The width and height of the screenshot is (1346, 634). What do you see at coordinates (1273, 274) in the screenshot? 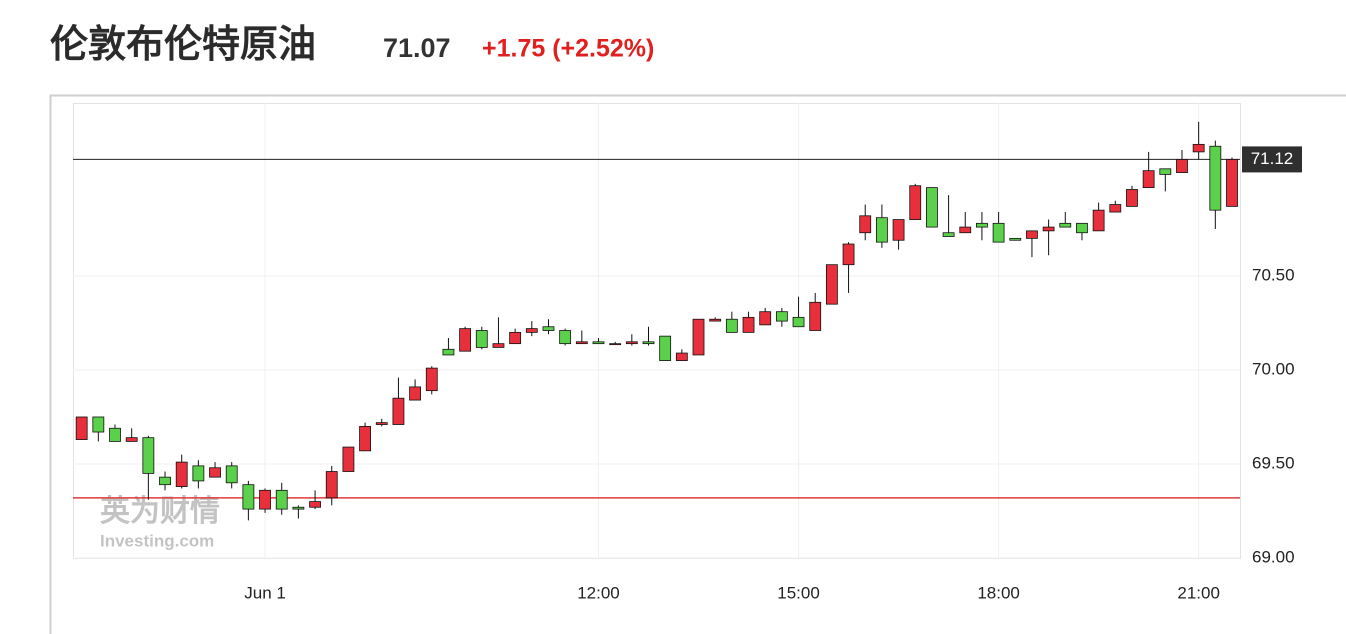
I see `y-tick-label: 70.50` at bounding box center [1273, 274].